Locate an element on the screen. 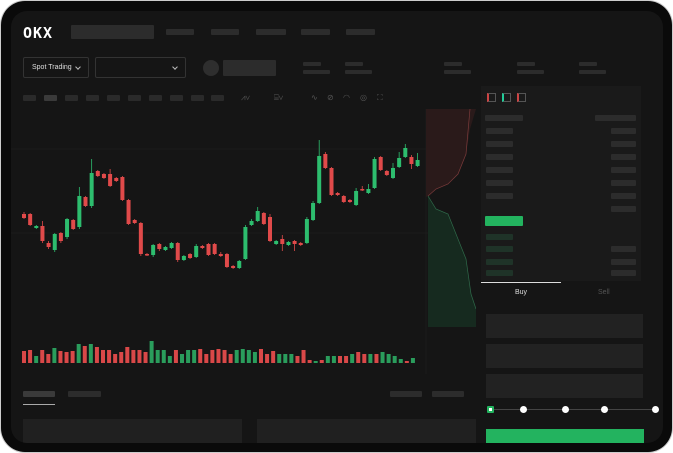  percent-slider-track is located at coordinates (574, 409).